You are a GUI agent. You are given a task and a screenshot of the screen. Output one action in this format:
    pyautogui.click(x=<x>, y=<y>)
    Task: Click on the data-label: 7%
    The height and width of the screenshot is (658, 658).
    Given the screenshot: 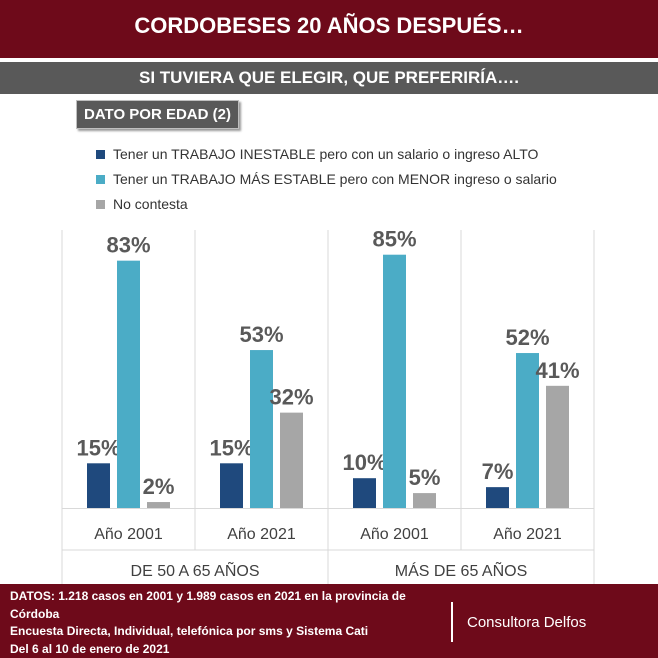 What is the action you would take?
    pyautogui.click(x=498, y=471)
    